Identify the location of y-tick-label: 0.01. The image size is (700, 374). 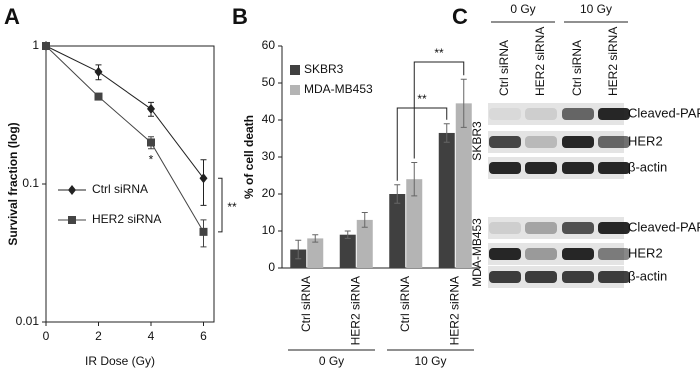
(28, 321).